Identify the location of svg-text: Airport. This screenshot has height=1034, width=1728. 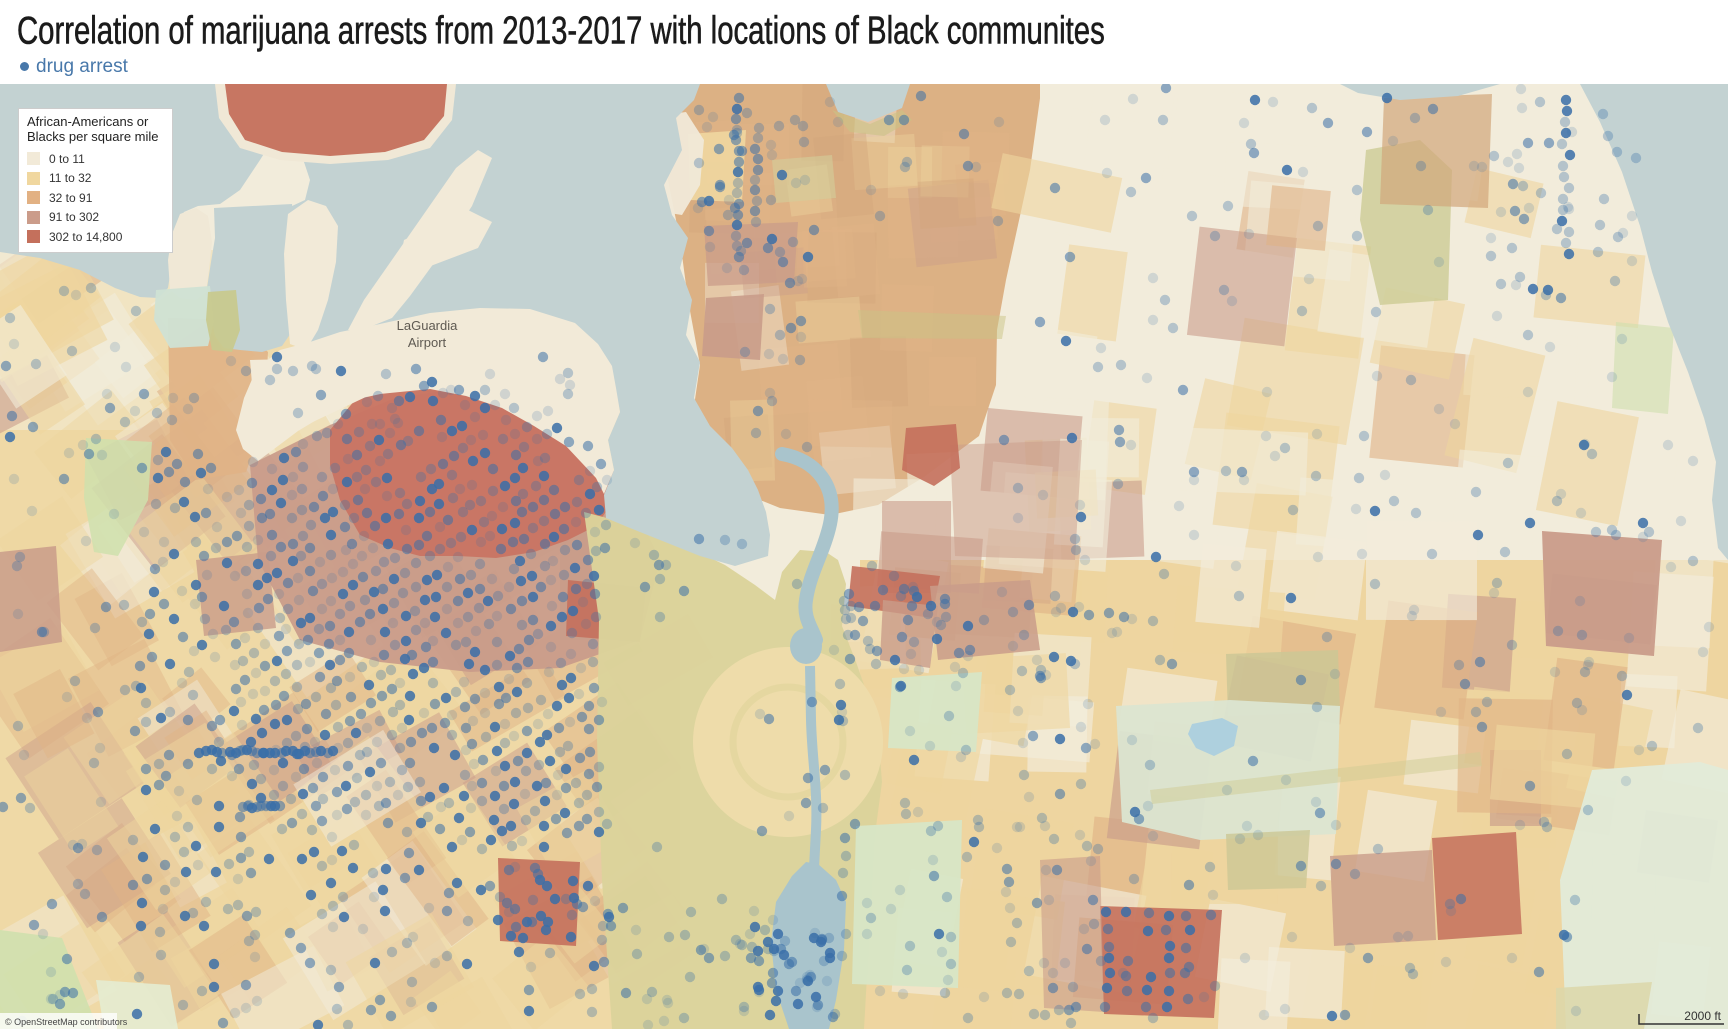
(427, 342).